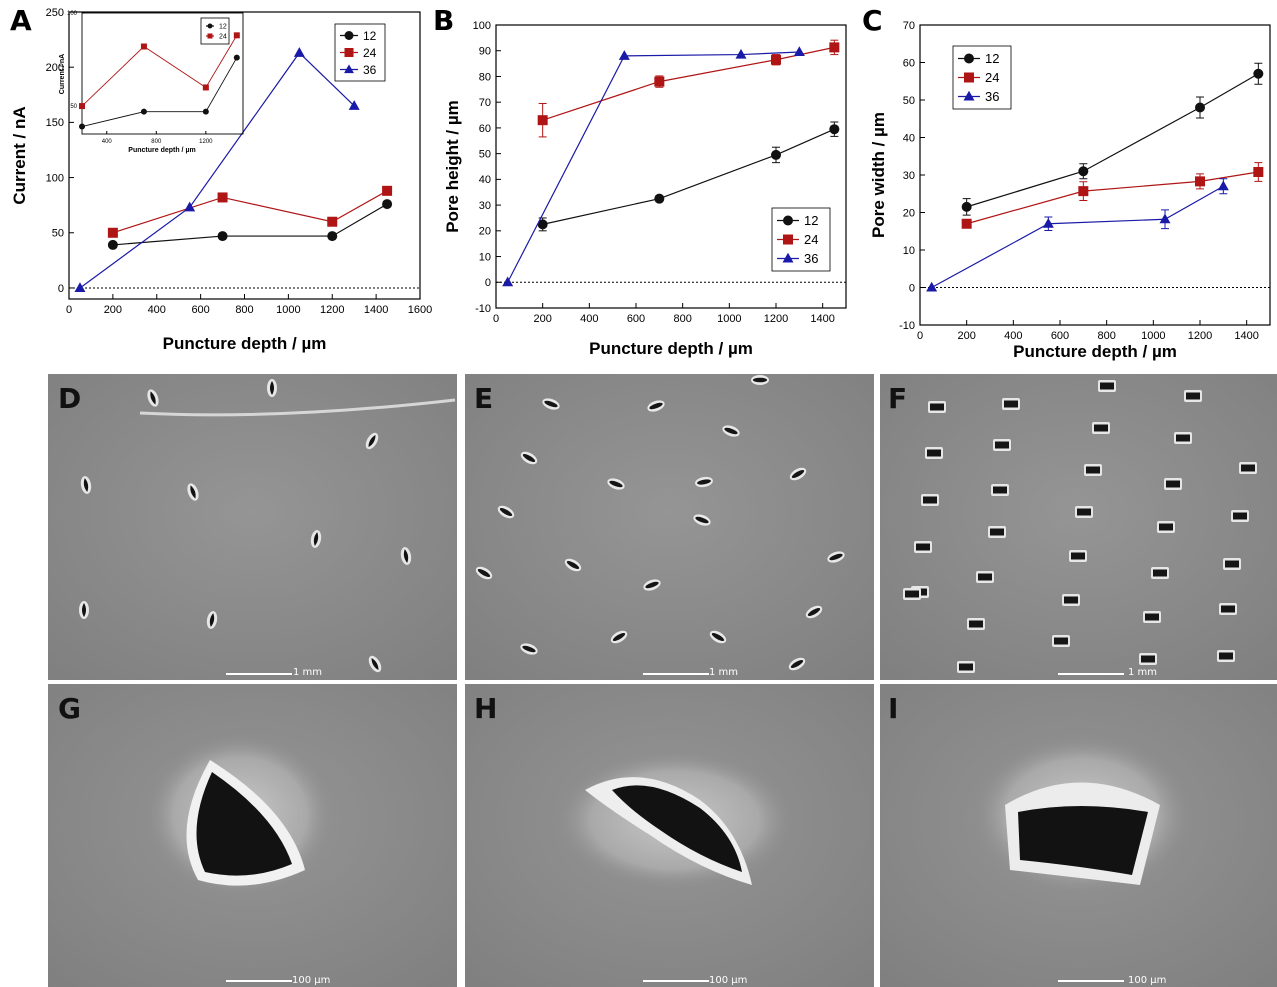 The height and width of the screenshot is (987, 1277). I want to click on y-tick-label: 60, so click(909, 63).